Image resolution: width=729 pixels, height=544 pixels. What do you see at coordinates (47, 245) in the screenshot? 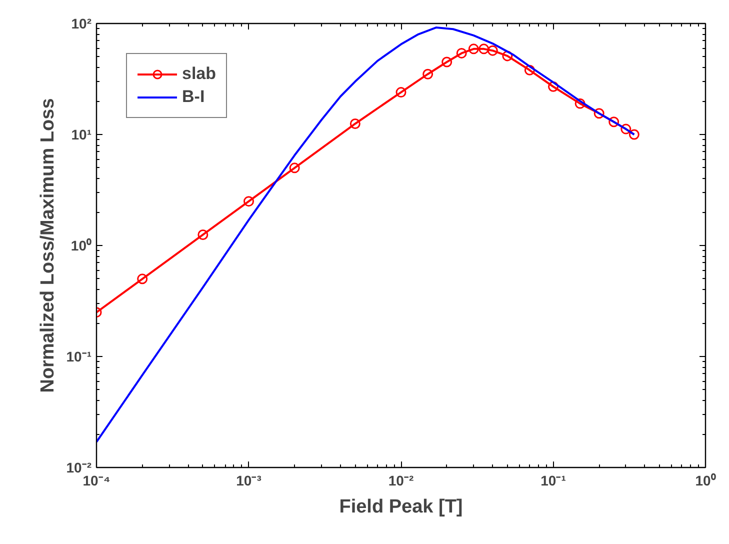
I see `y-axis-title: Normalized Loss/Maximum Loss` at bounding box center [47, 245].